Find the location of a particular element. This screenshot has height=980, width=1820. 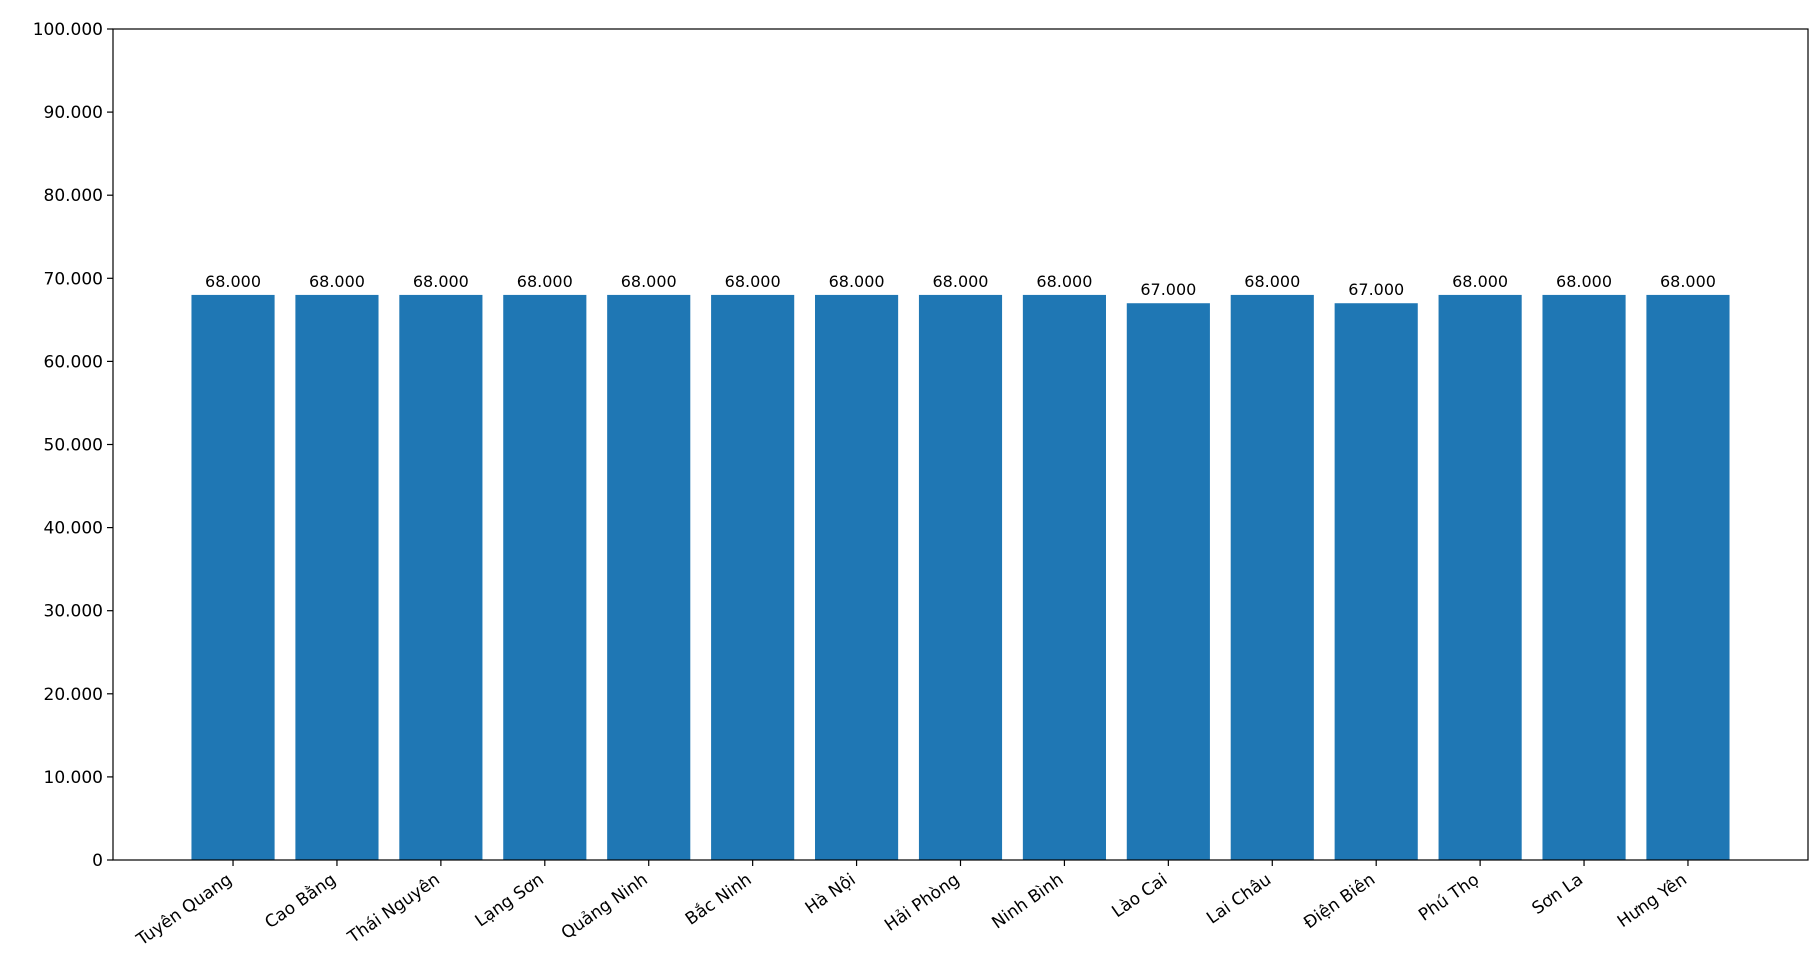

x-tick-label: Sơn La is located at coordinates (1558, 894).